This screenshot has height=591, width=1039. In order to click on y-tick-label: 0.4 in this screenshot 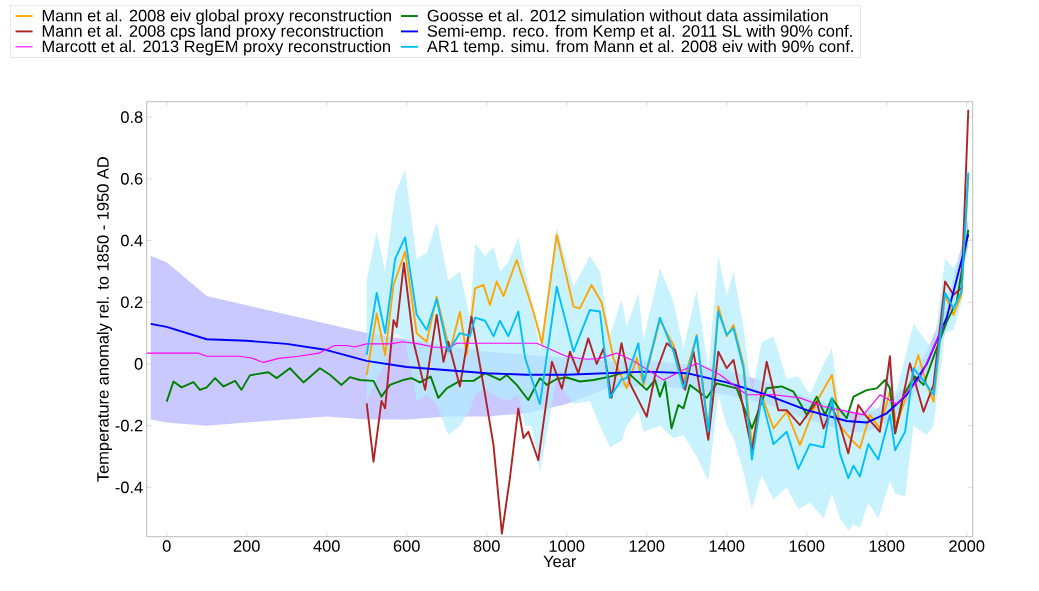, I will do `click(131, 240)`.